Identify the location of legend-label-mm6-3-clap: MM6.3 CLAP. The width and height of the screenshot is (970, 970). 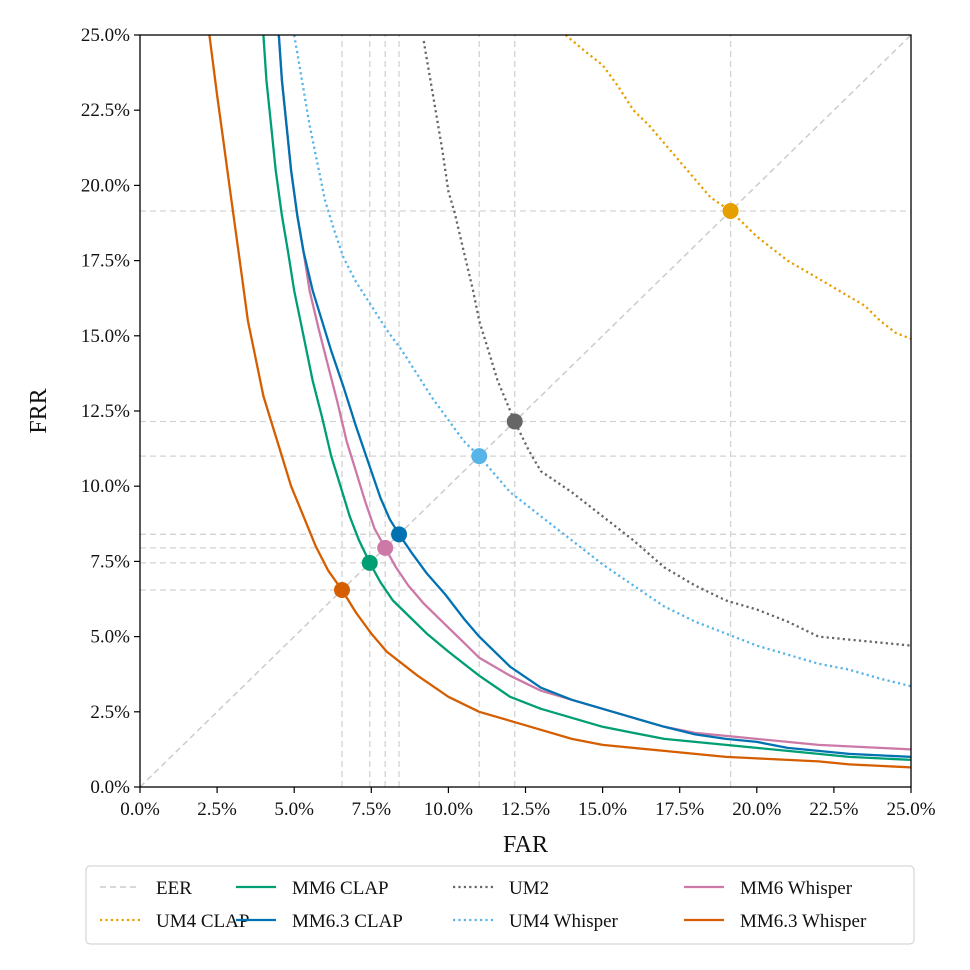
(347, 921).